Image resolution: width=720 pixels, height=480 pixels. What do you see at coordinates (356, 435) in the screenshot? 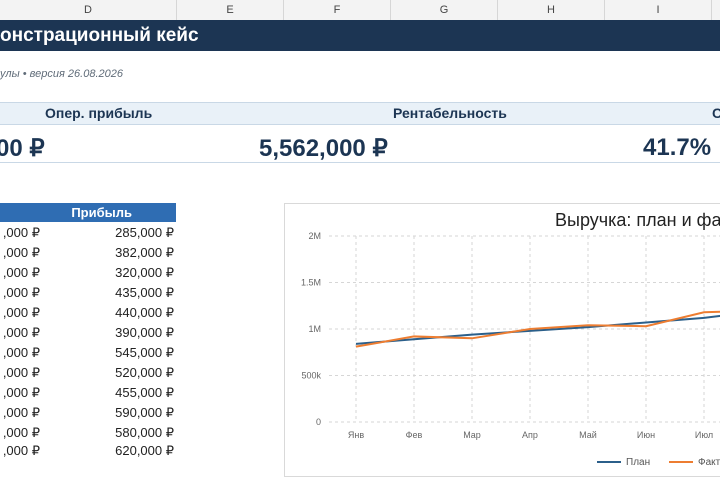
I see `x-tick-label: Янв` at bounding box center [356, 435].